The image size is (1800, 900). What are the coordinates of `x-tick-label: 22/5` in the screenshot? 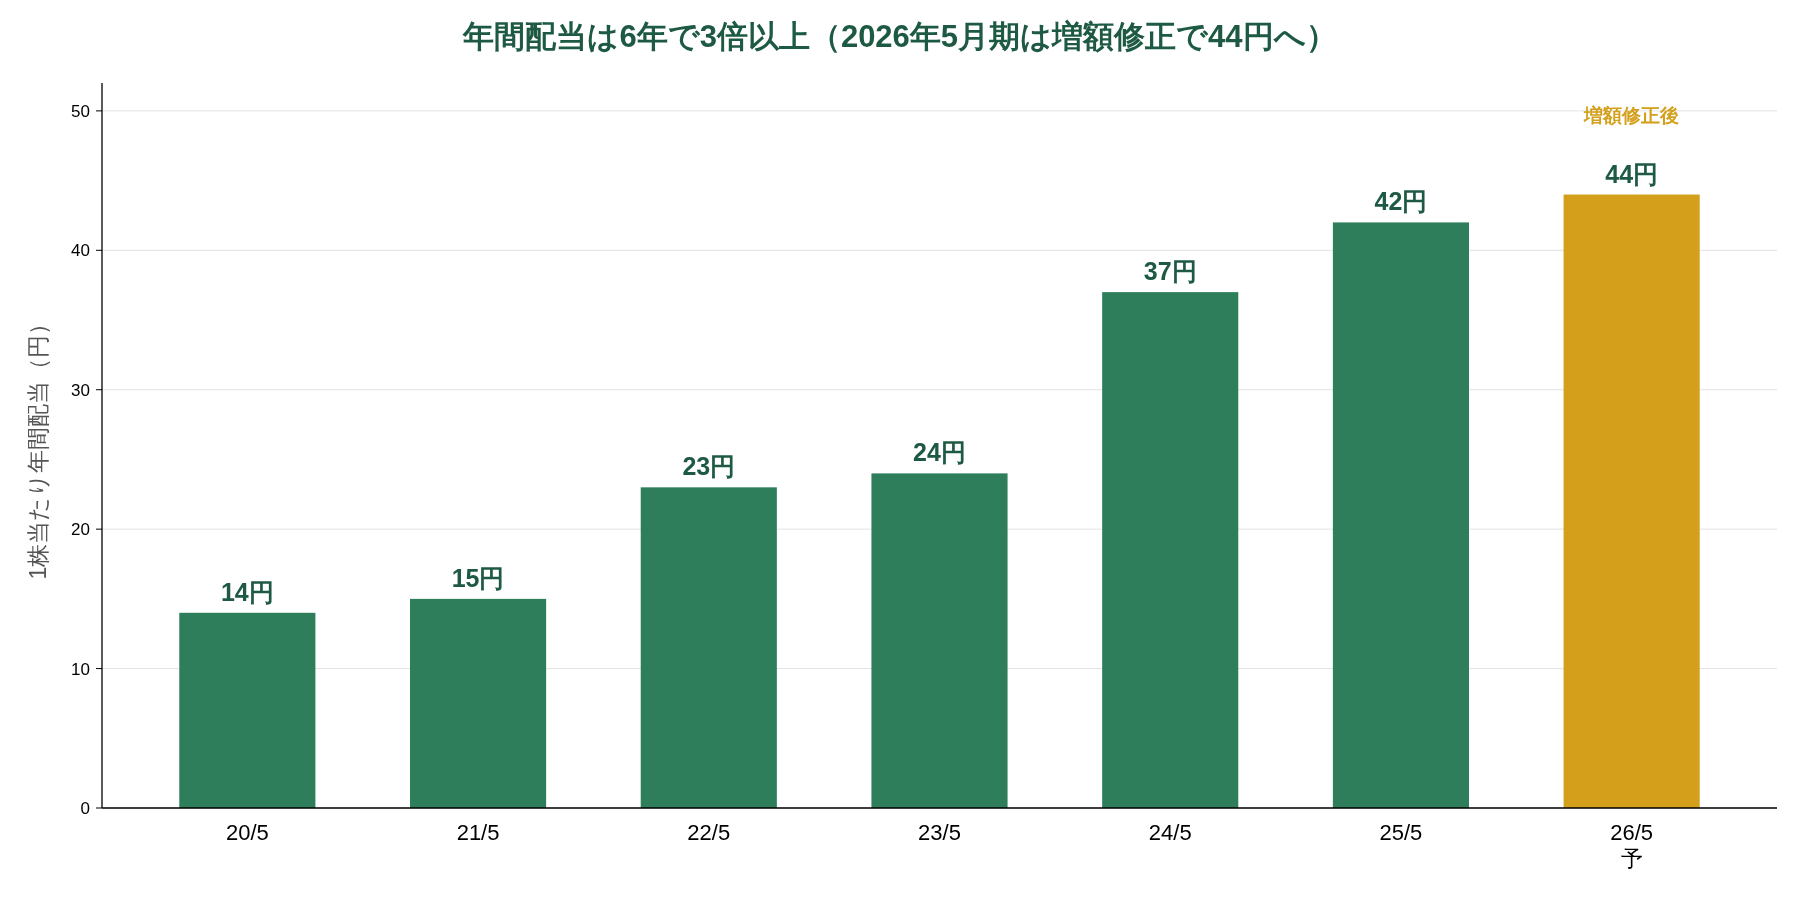 It's located at (709, 832).